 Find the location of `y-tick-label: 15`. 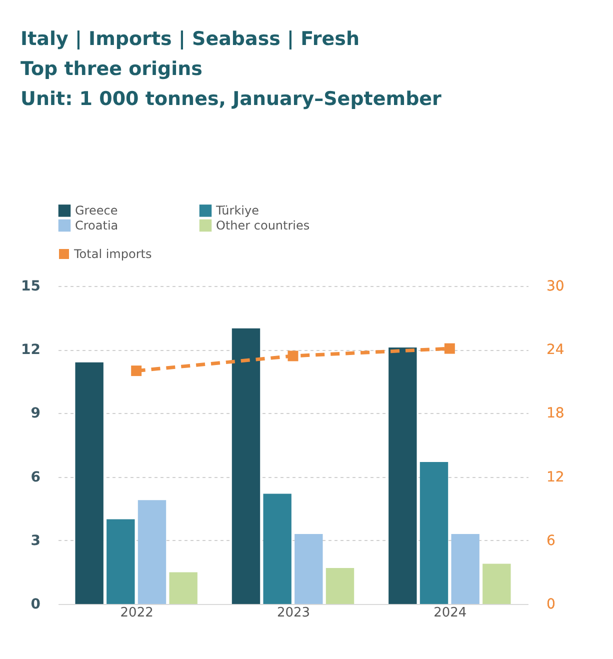

y-tick-label: 15 is located at coordinates (30, 286).